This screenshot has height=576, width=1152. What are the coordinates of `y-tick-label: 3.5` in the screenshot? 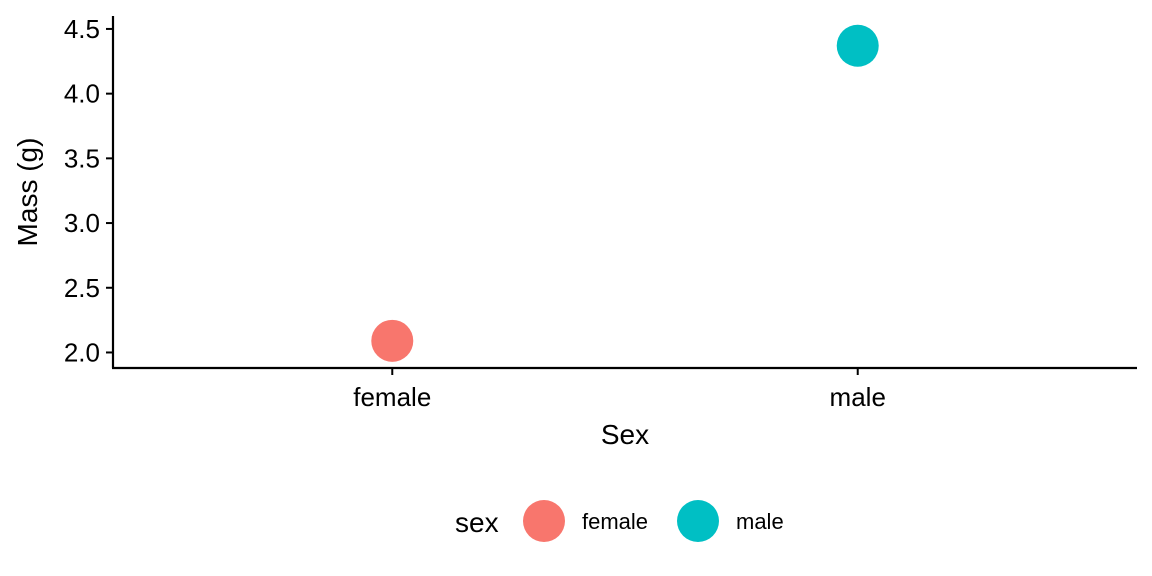 It's located at (82, 158).